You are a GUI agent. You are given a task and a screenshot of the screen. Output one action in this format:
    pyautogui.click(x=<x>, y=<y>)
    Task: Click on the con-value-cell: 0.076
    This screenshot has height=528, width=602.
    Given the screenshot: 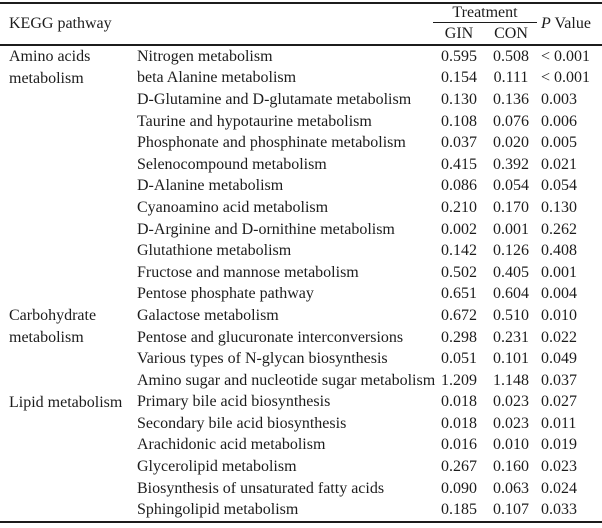 What is the action you would take?
    pyautogui.click(x=511, y=121)
    